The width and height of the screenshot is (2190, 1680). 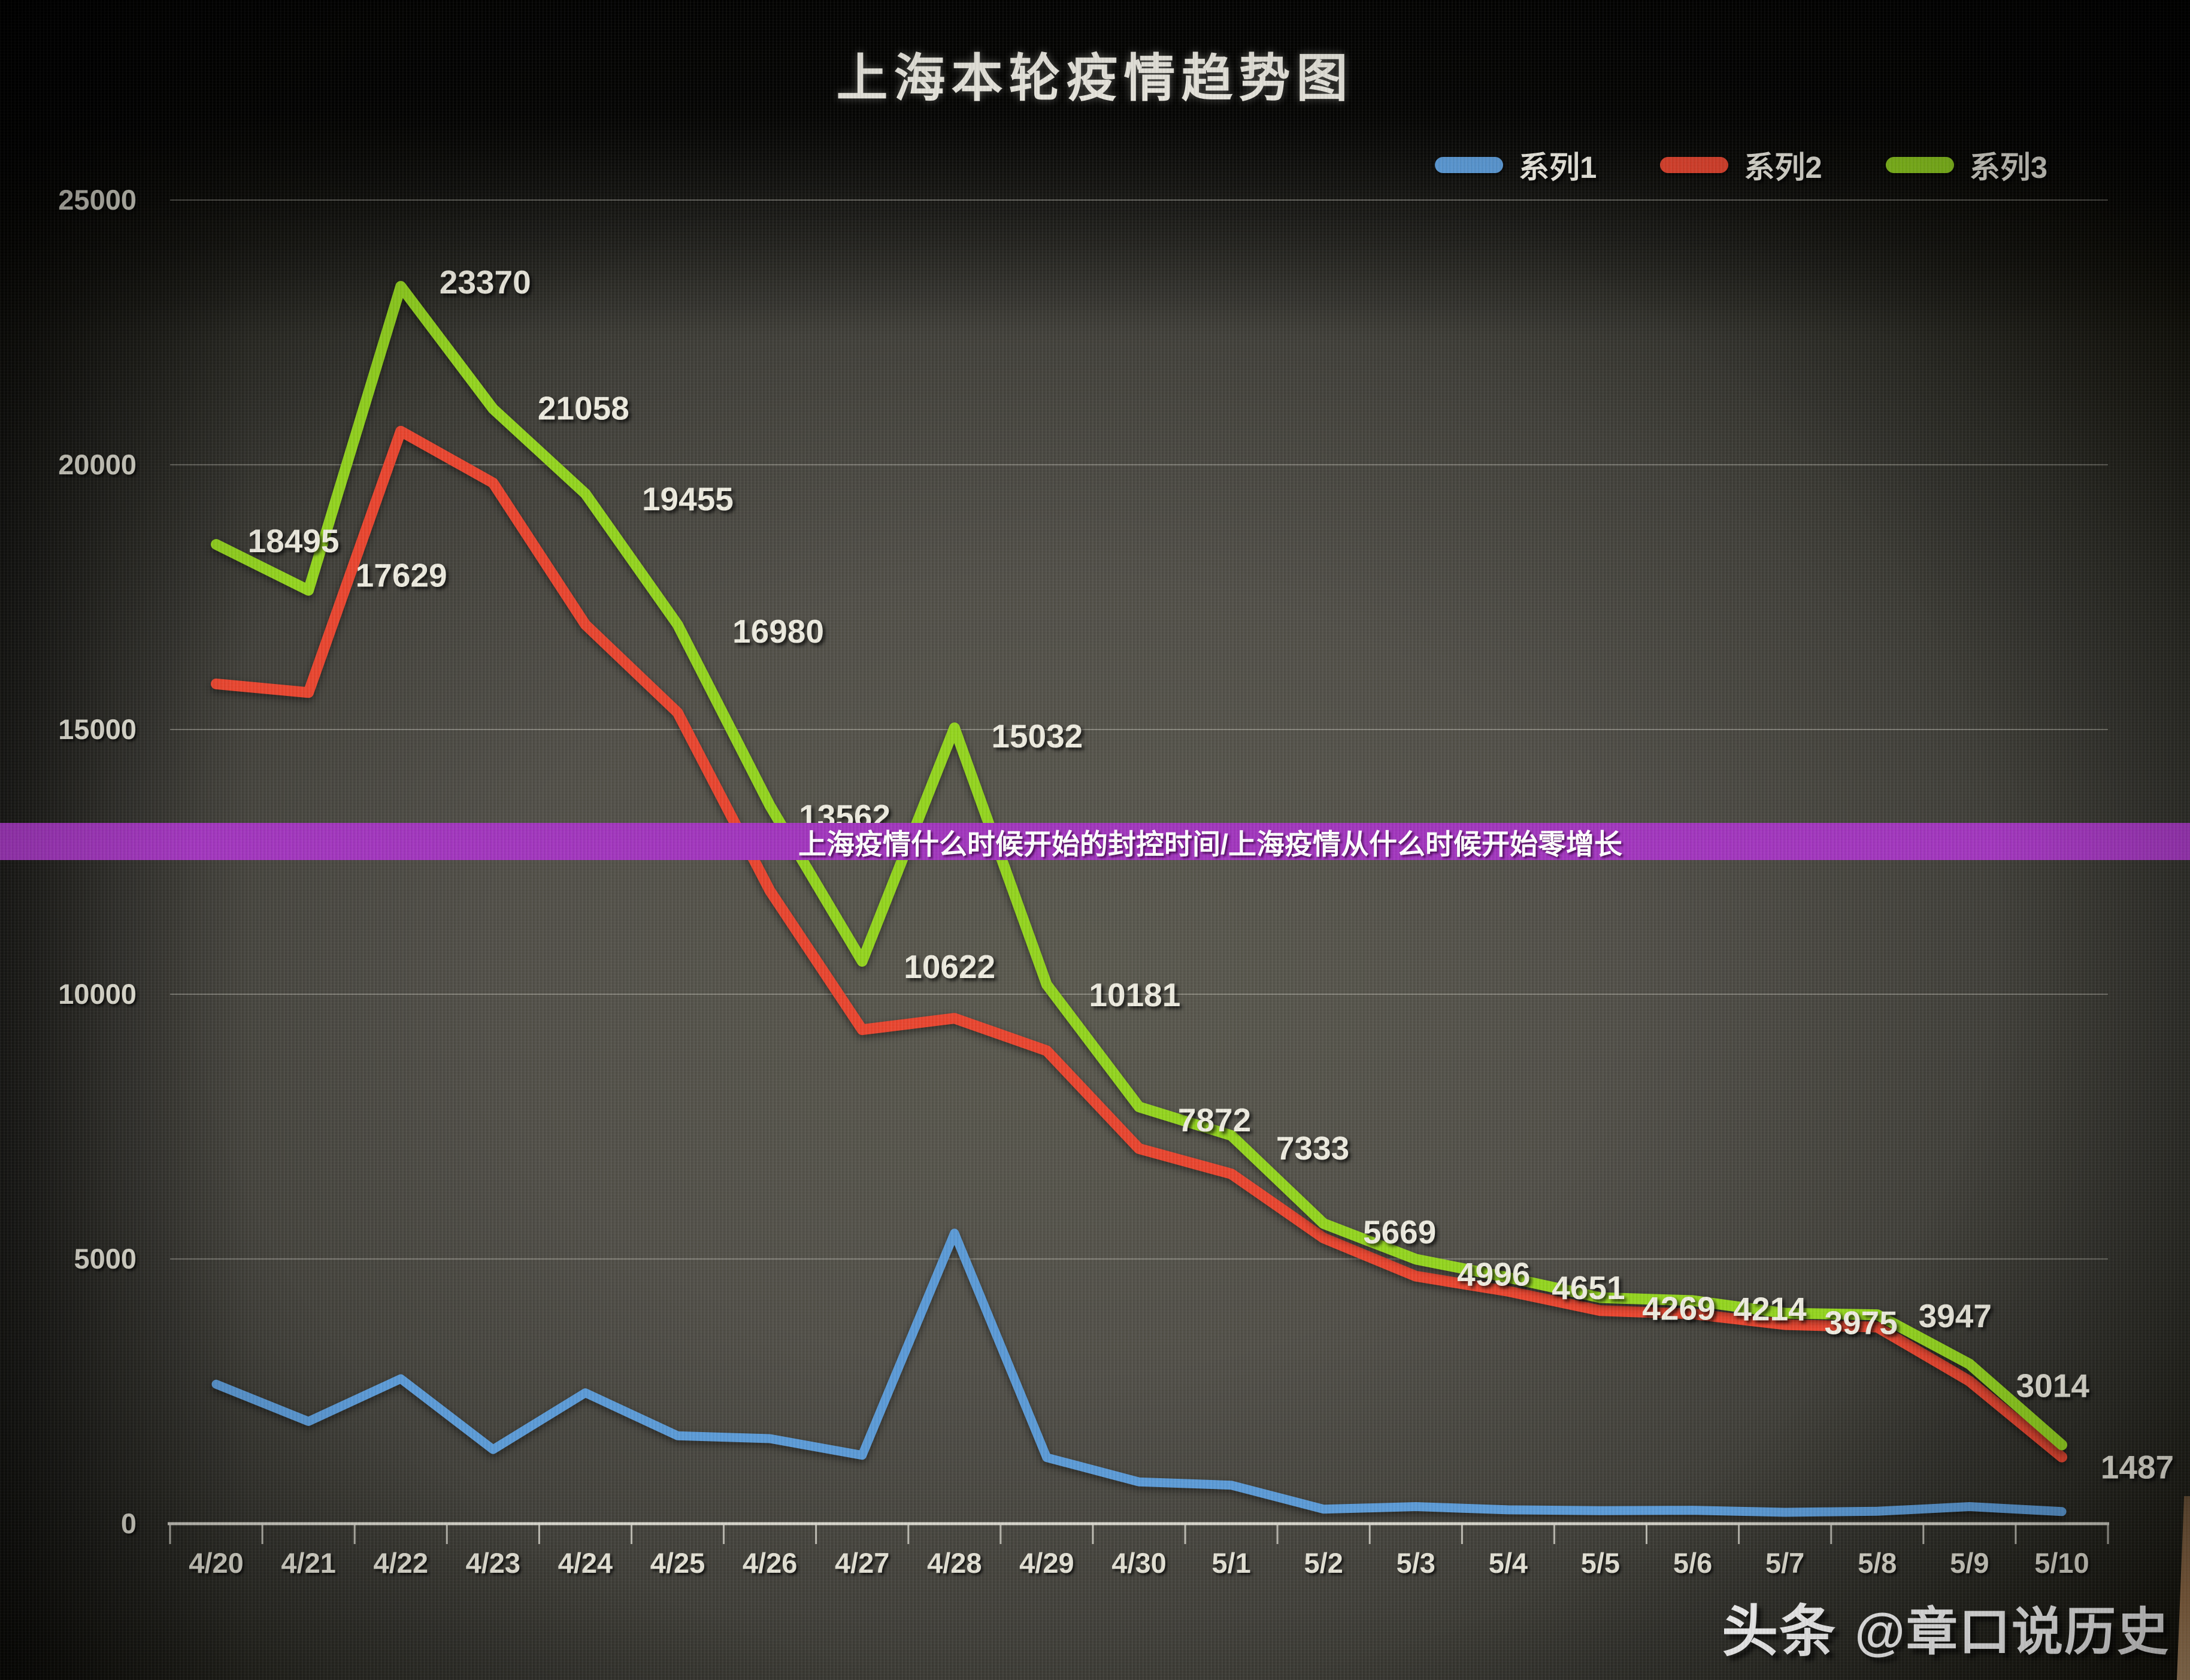 I want to click on data-label: 16980, so click(x=778, y=631).